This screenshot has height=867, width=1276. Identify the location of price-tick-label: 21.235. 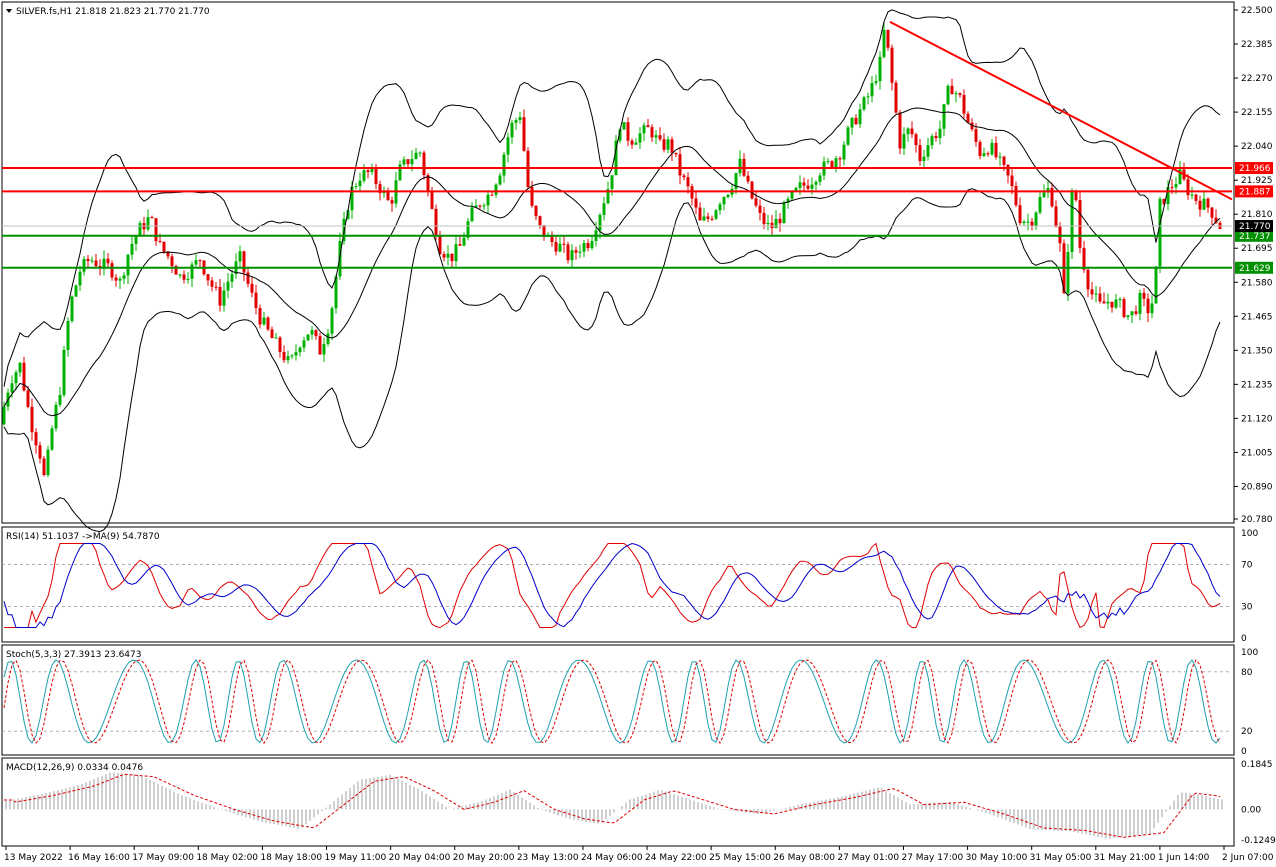
(1257, 385).